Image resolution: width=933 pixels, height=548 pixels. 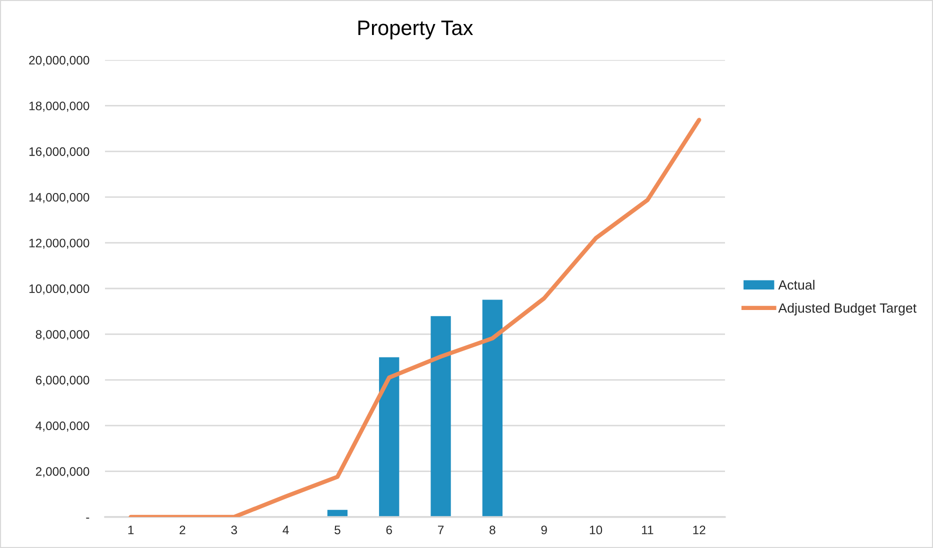 What do you see at coordinates (337, 530) in the screenshot?
I see `x-tick-label: 5` at bounding box center [337, 530].